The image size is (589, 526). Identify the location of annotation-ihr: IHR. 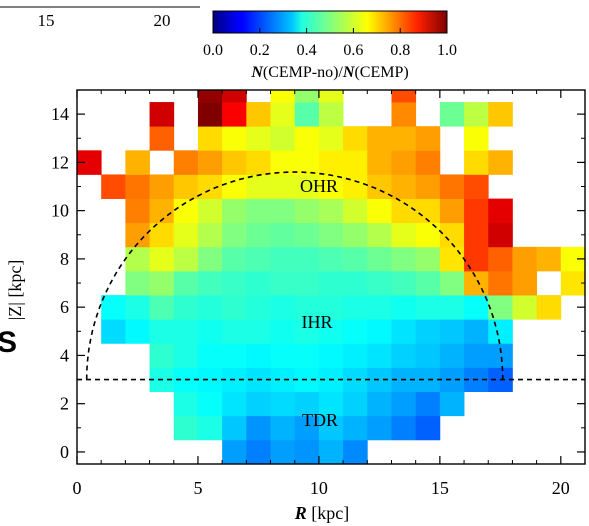
(317, 322).